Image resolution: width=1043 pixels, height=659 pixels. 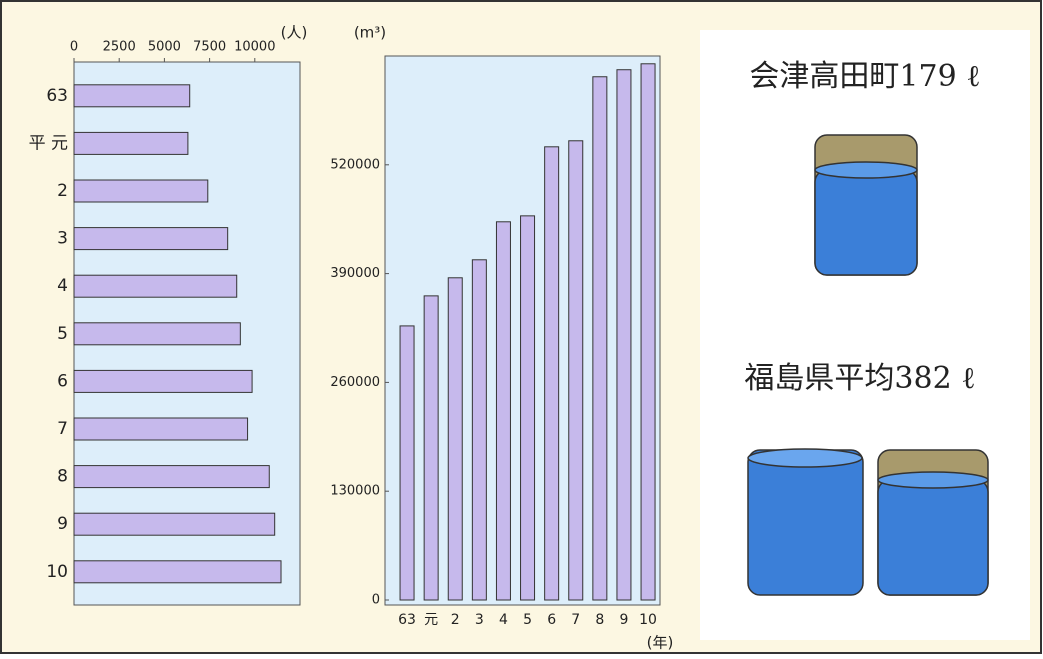 What do you see at coordinates (62, 381) in the screenshot?
I see `y-tick-label: 6` at bounding box center [62, 381].